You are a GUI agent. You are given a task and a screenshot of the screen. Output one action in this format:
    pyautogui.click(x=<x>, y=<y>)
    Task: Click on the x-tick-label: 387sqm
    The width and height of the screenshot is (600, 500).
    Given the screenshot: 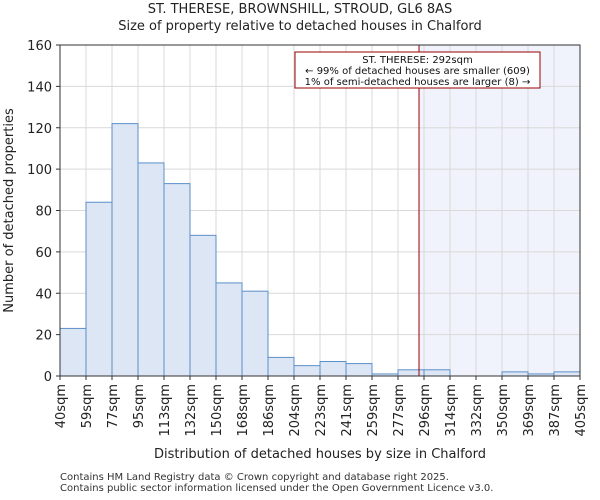 What is the action you would take?
    pyautogui.click(x=555, y=410)
    